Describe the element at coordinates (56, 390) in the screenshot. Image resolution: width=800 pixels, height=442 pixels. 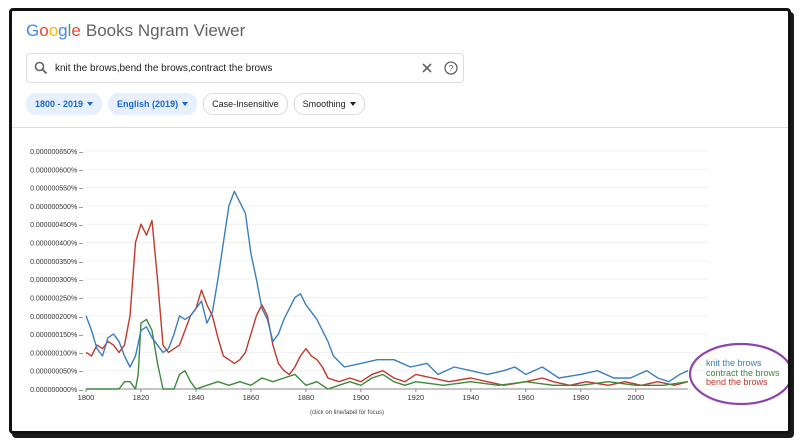
I see `y-tick-label: 0.000000000% –` at that location.